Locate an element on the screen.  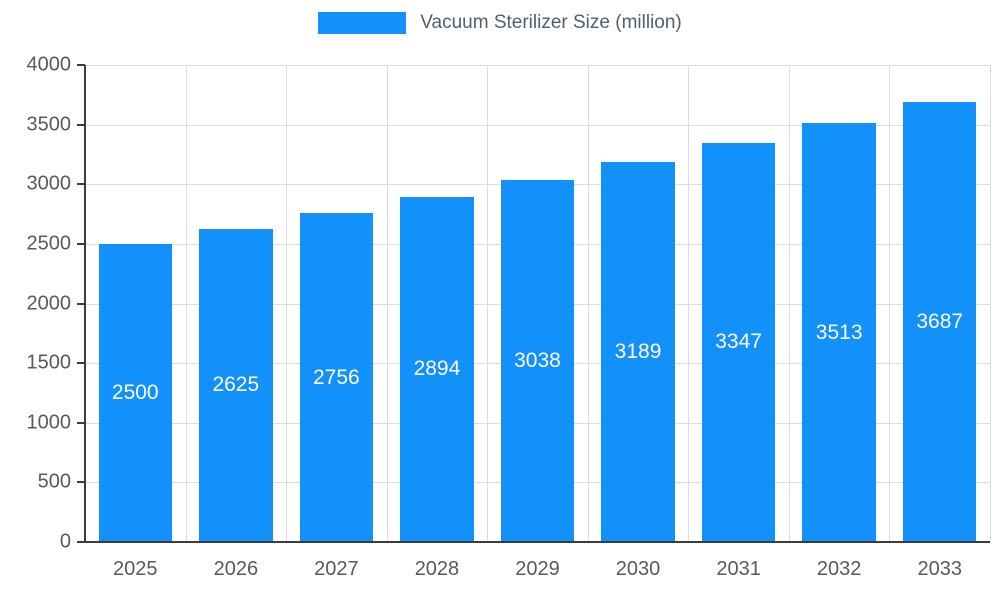
y-axis-tick-label: 500 is located at coordinates (54, 481).